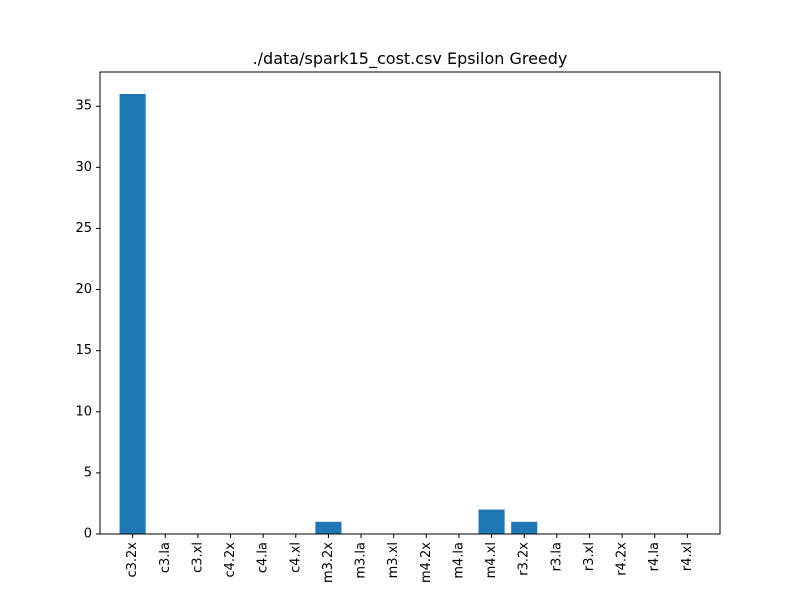 The image size is (800, 600). I want to click on bar-m4-xl, so click(491, 521).